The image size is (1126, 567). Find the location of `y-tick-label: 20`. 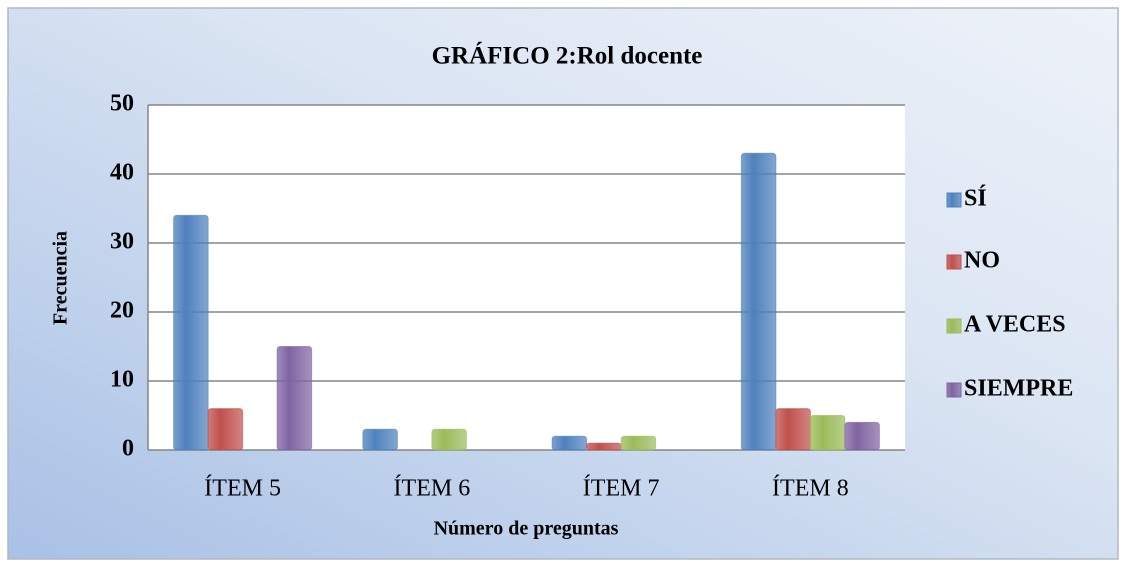

y-tick-label: 20 is located at coordinates (122, 311).